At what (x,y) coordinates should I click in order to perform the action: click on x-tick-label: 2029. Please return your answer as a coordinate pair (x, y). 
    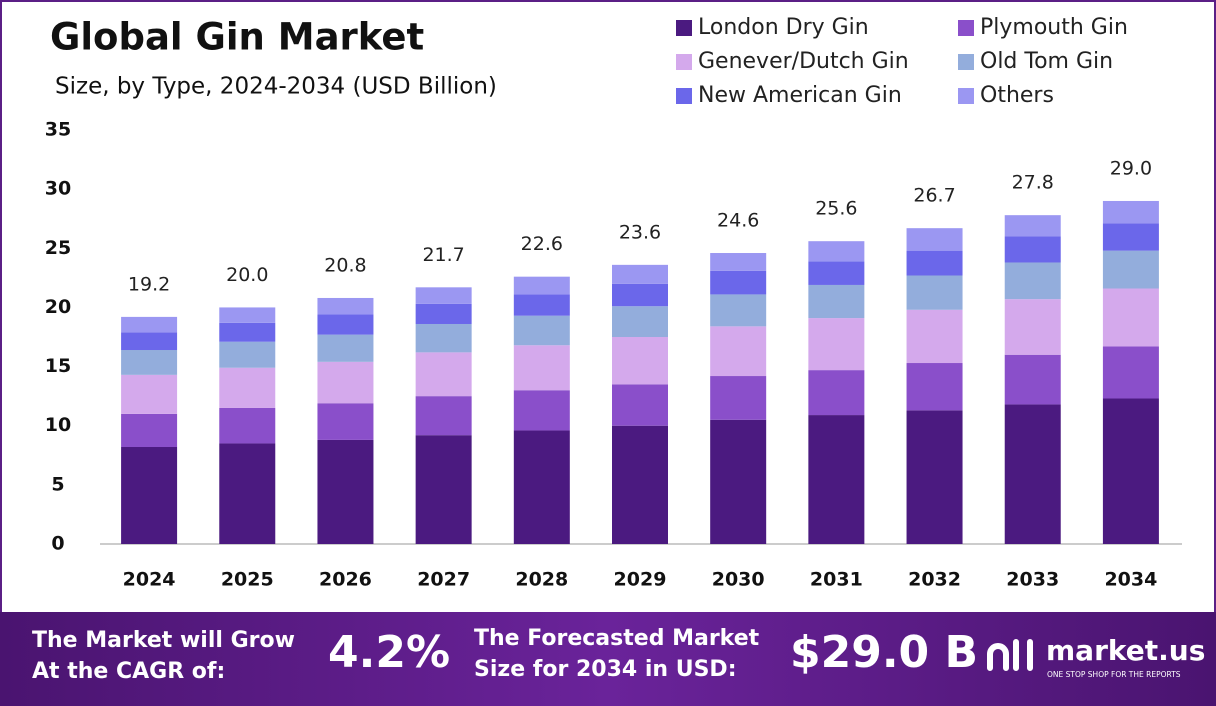
    Looking at the image, I should click on (640, 580).